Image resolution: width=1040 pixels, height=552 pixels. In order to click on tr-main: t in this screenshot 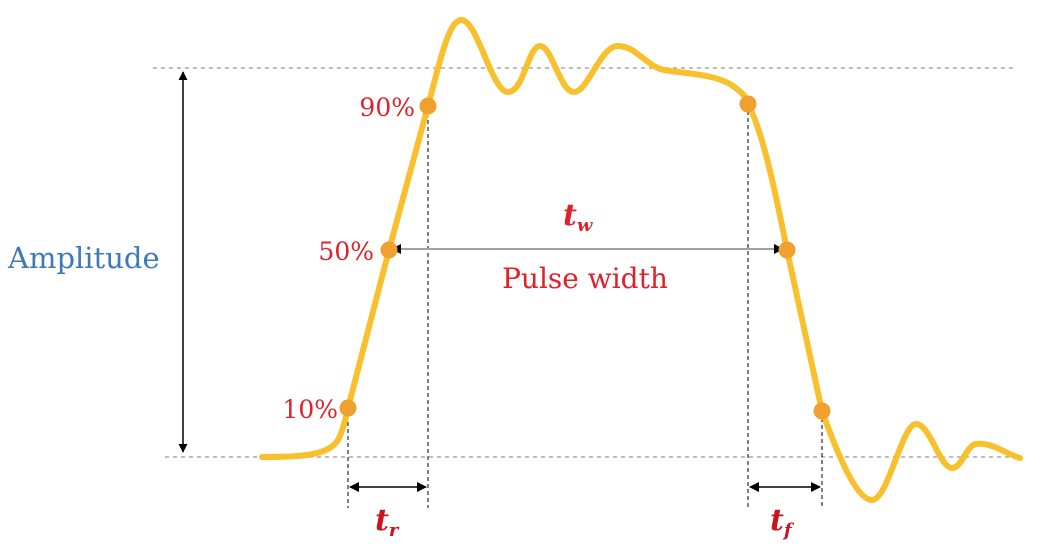, I will do `click(382, 520)`.